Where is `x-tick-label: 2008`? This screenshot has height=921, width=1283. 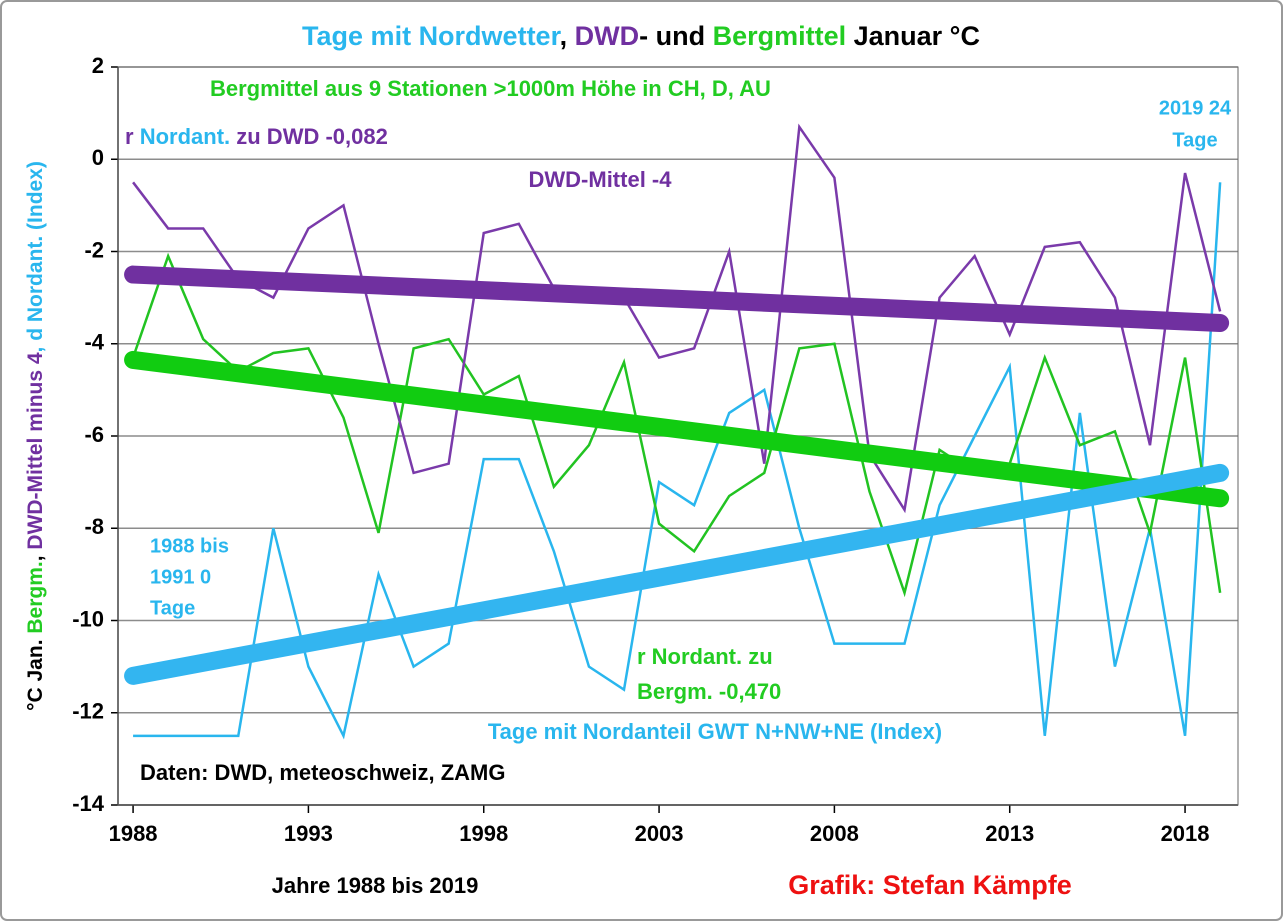
x-tick-label: 2008 is located at coordinates (834, 833).